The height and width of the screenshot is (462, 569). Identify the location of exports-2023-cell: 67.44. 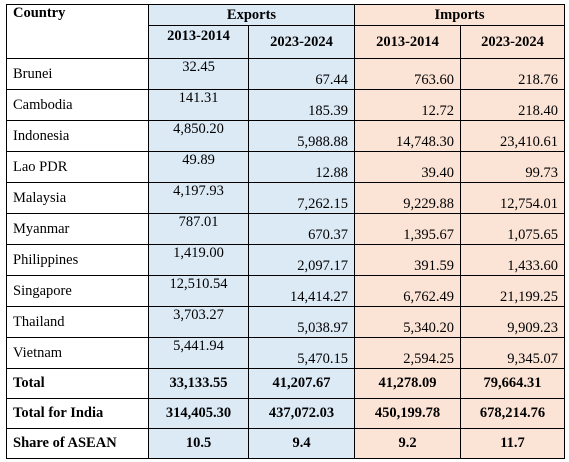
(301, 74).